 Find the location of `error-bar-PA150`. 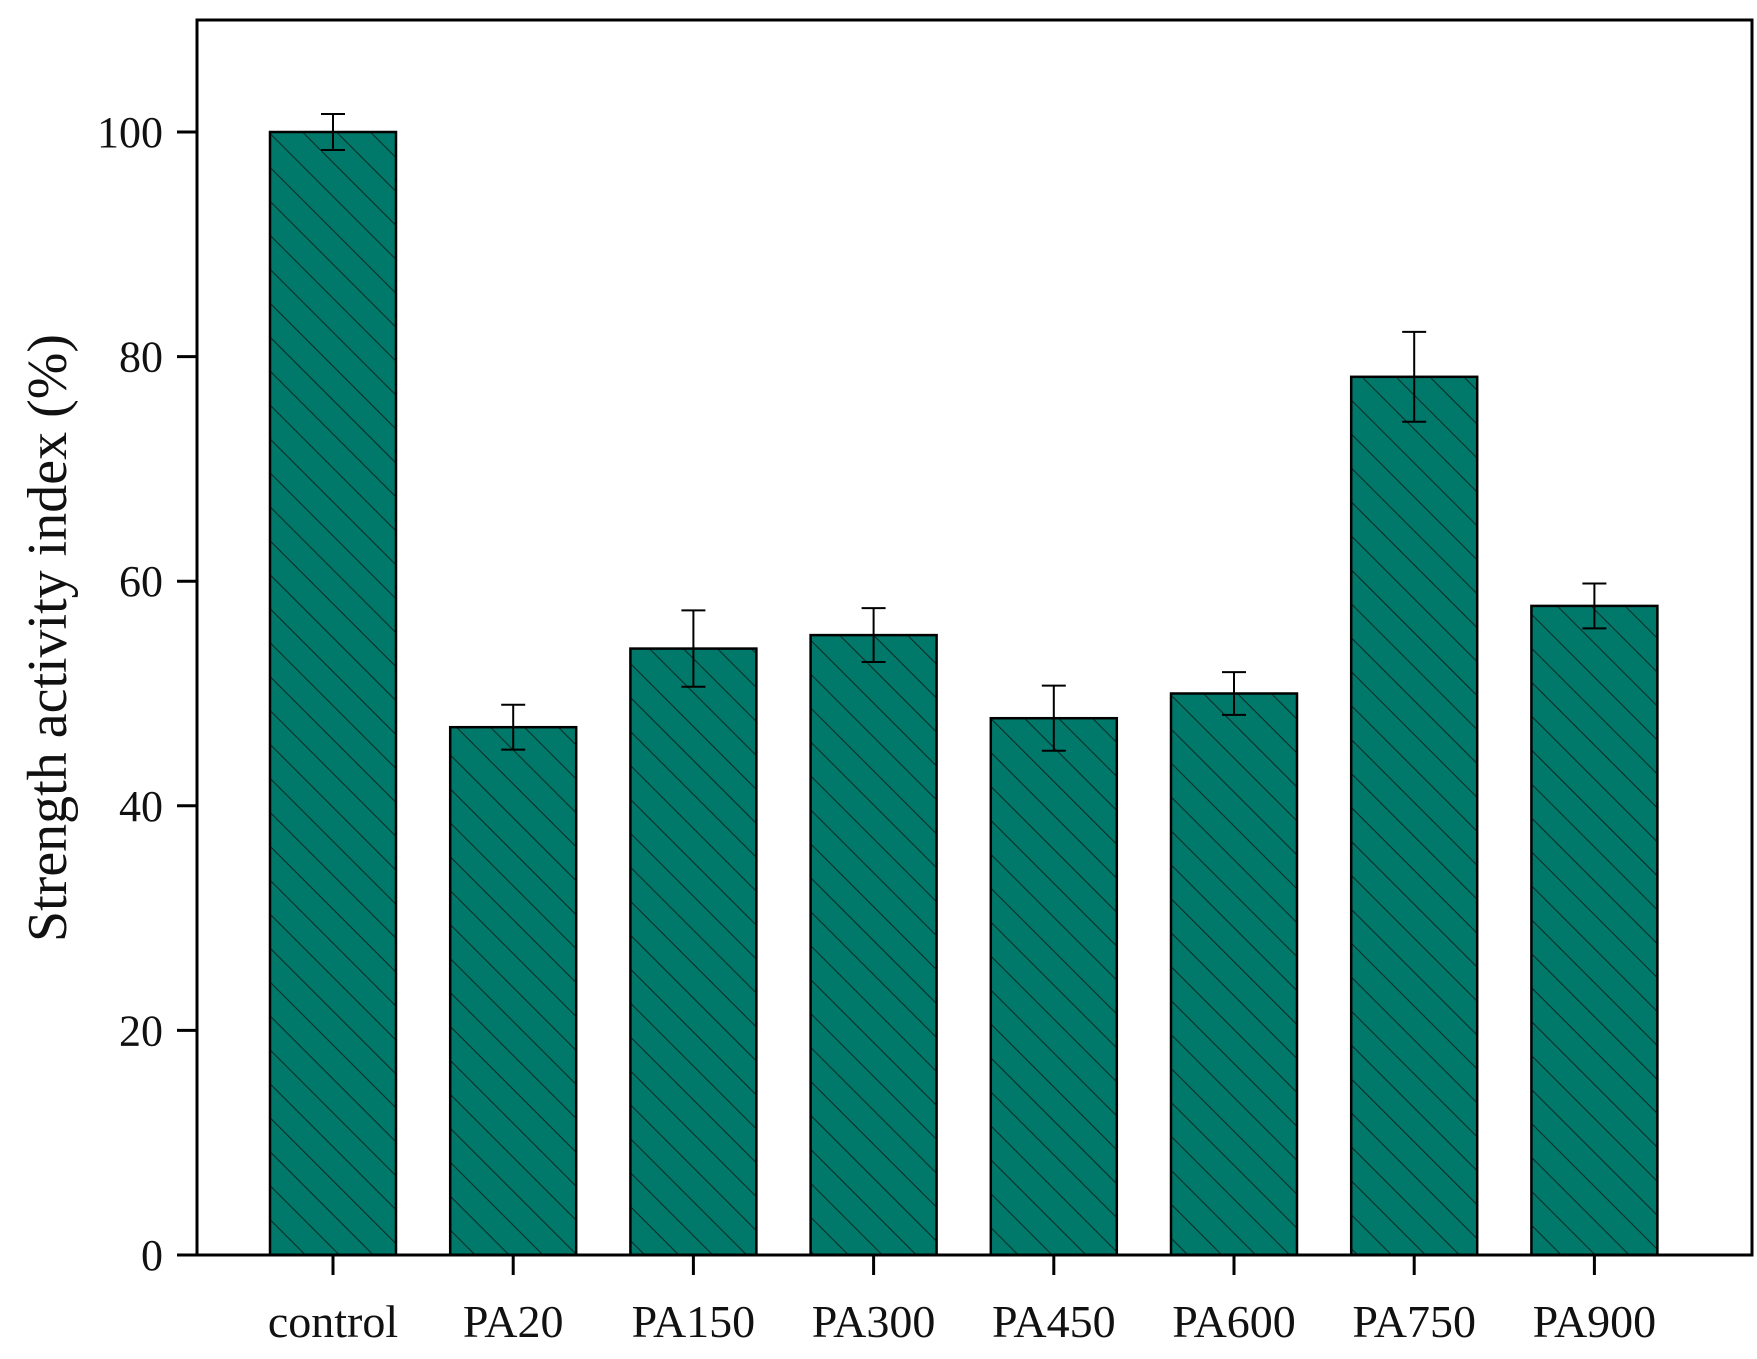

error-bar-PA150 is located at coordinates (693, 648).